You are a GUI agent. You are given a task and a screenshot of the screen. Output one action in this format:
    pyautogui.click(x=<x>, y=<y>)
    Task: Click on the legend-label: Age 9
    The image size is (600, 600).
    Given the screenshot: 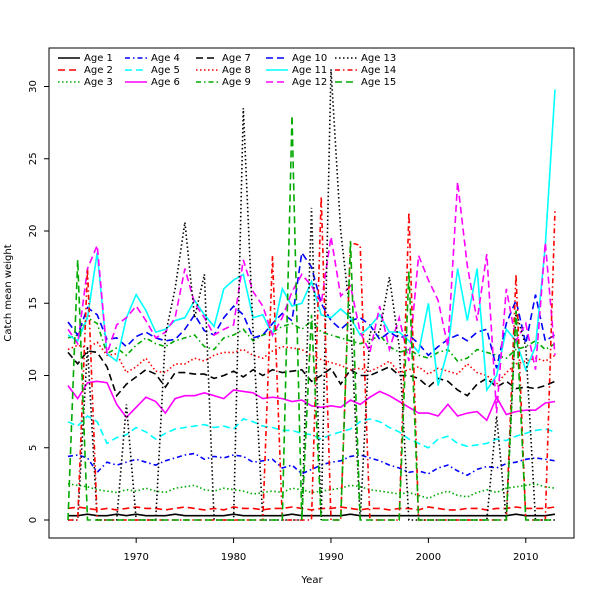 What is the action you would take?
    pyautogui.click(x=236, y=82)
    